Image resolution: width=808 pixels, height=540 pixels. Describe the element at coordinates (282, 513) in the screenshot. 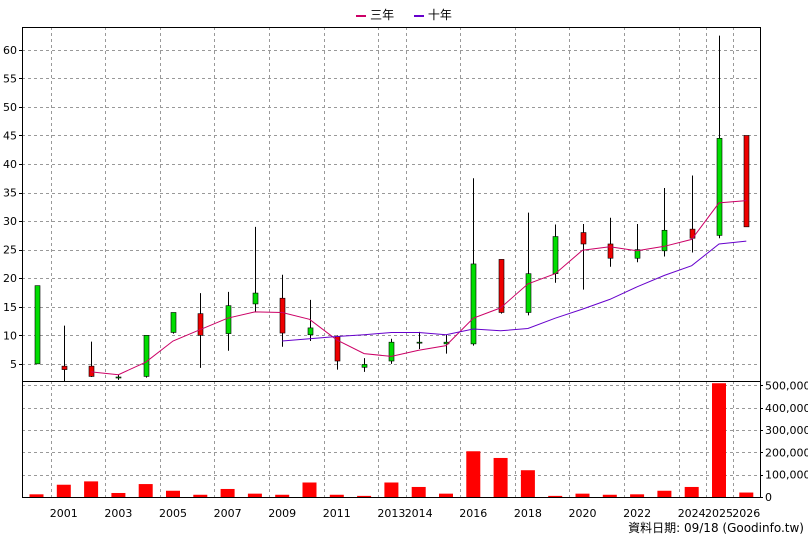

I see `year-label: 2009` at that location.